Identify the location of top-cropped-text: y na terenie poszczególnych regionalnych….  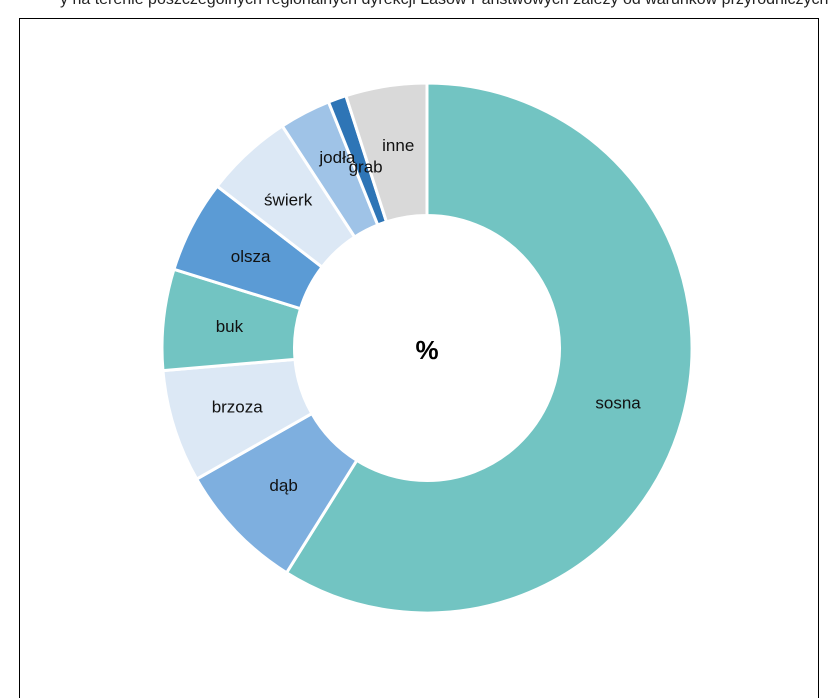
(415, 7).